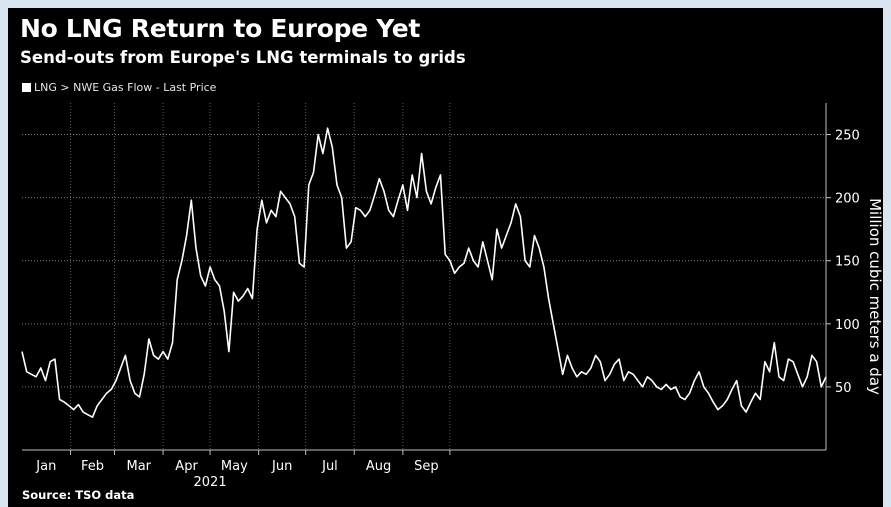  I want to click on x-tick-label: Mar, so click(138, 466).